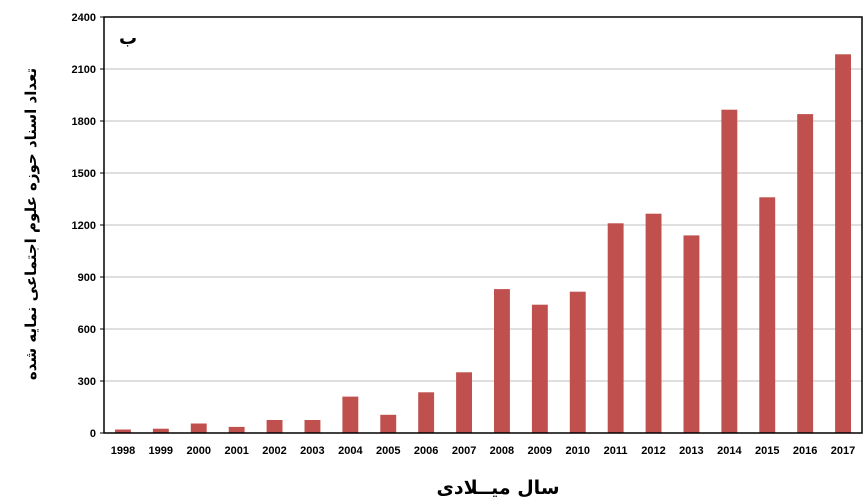 The image size is (867, 504). Describe the element at coordinates (540, 451) in the screenshot. I see `x-tick-label-2009: 2009` at that location.